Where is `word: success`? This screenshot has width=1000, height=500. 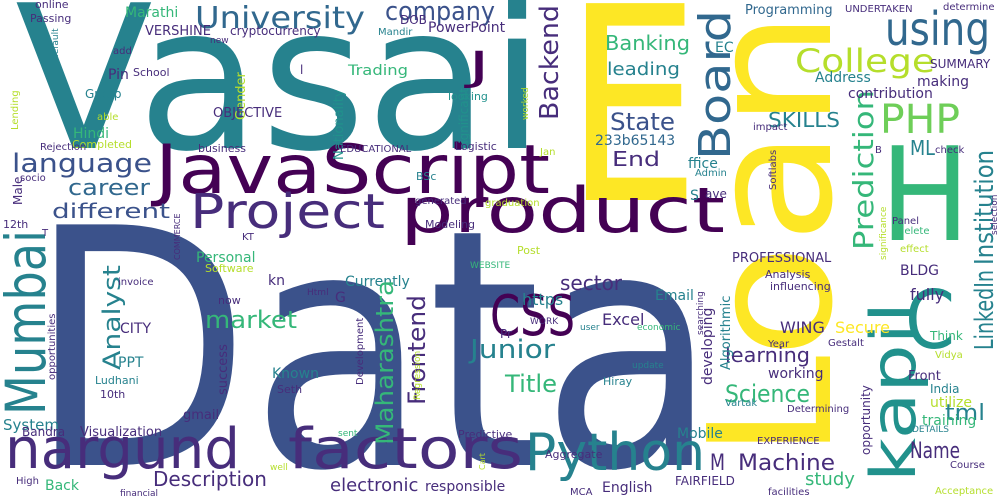 word: success is located at coordinates (223, 369).